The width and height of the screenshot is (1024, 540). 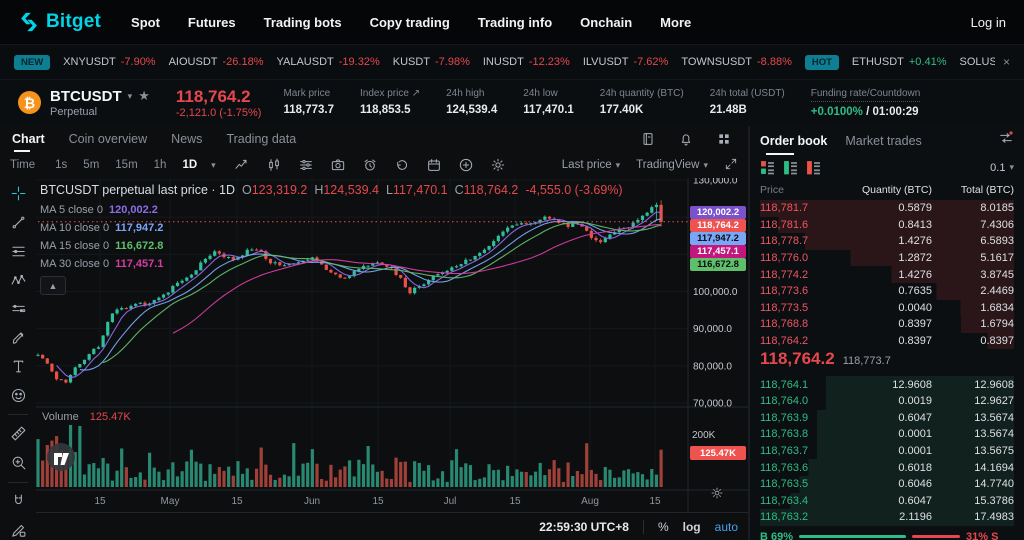 What do you see at coordinates (977, 62) in the screenshot?
I see `ticker-item-solusdt: SOLUSDT+0.07%` at bounding box center [977, 62].